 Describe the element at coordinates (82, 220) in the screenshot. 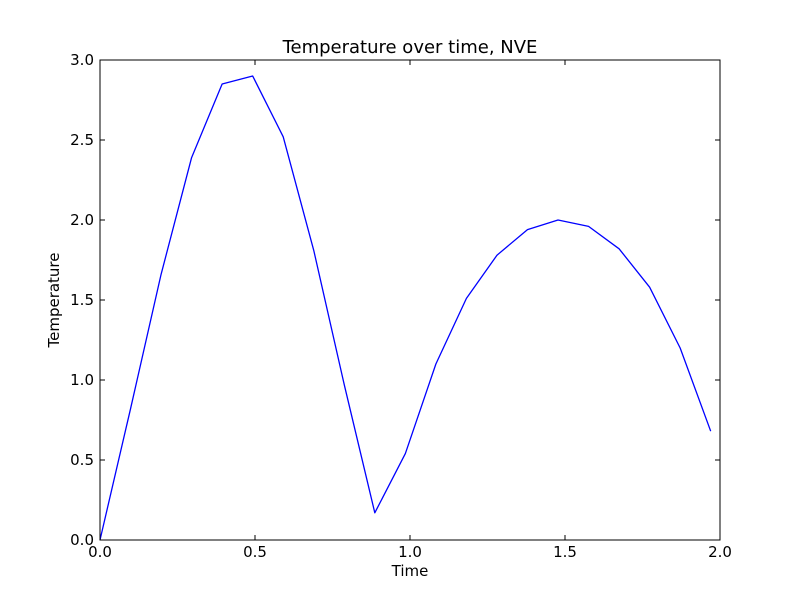

I see `y-tick-label: 2.0` at that location.